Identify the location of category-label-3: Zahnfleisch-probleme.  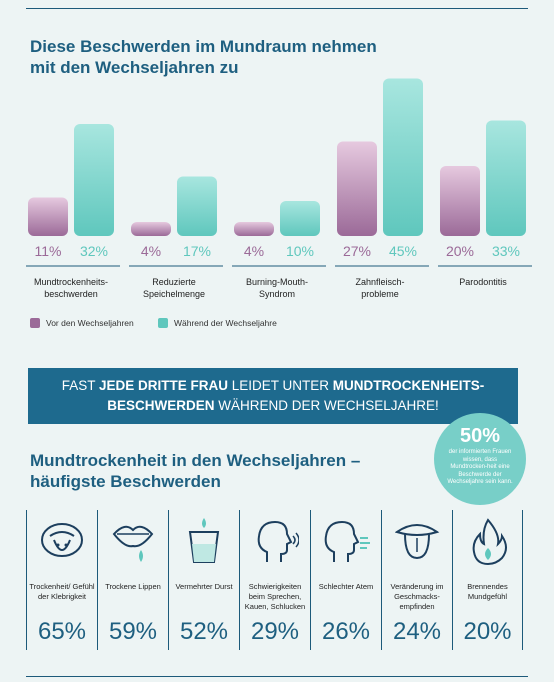
(380, 288).